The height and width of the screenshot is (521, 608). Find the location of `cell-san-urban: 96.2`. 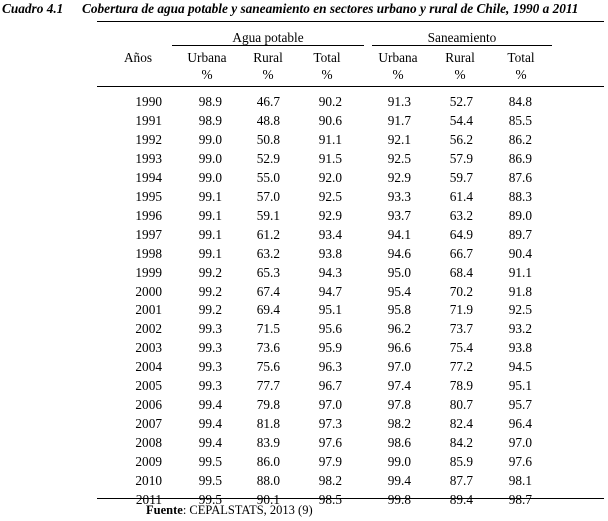

cell-san-urban: 96.2 is located at coordinates (399, 329).